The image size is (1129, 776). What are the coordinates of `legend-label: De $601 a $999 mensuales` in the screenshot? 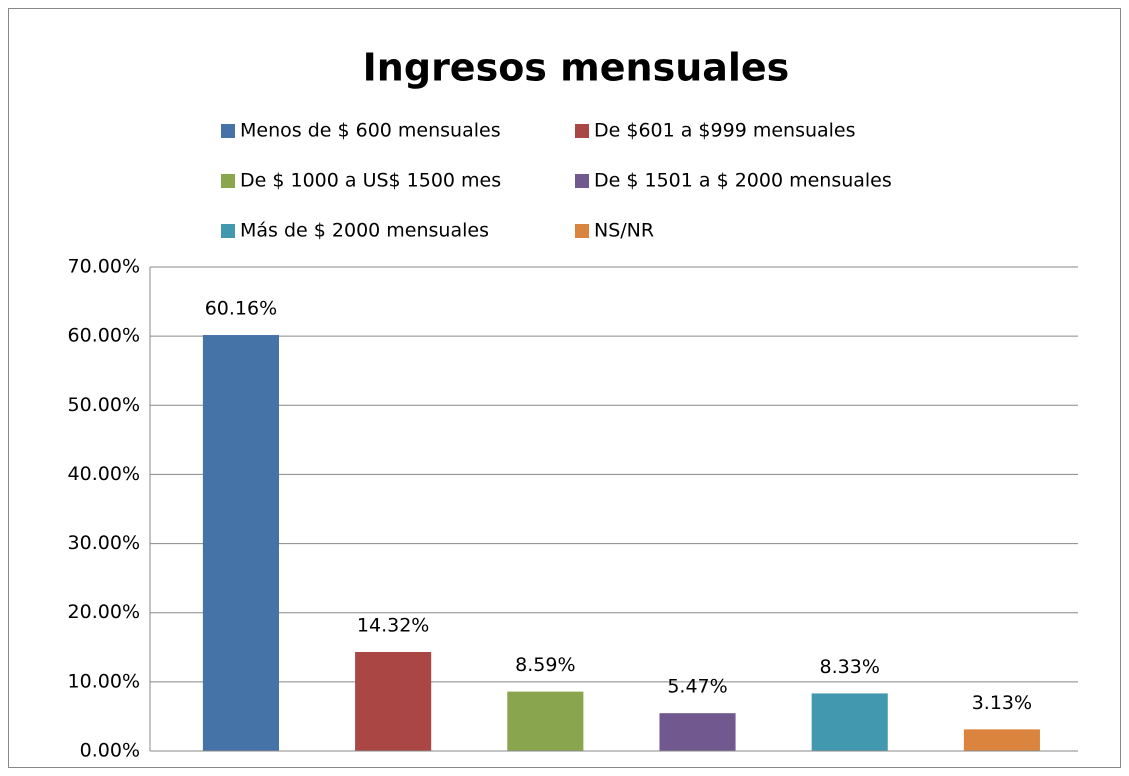 It's located at (725, 131).